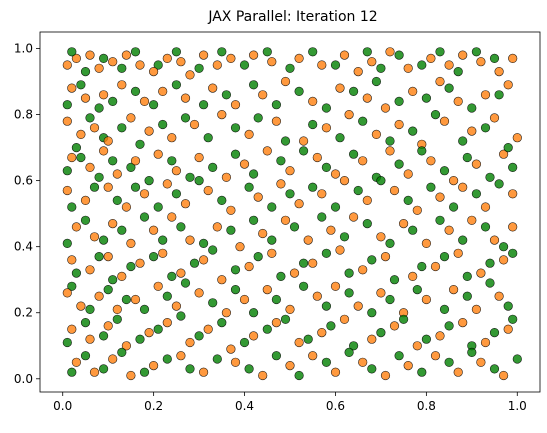 The height and width of the screenshot is (433, 547). What do you see at coordinates (23, 247) in the screenshot?
I see `y-tick-label: 0.4` at bounding box center [23, 247].